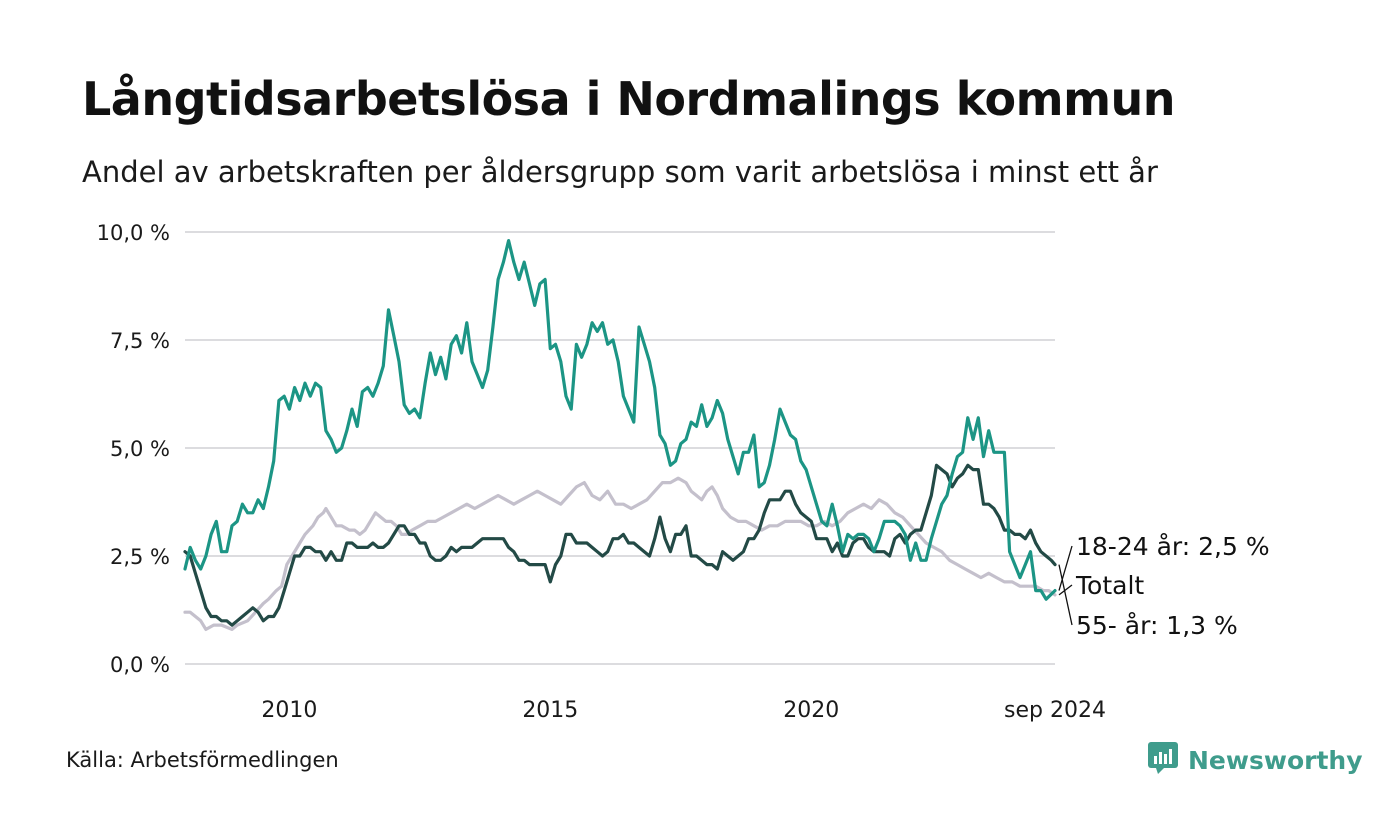 The width and height of the screenshot is (1400, 840). What do you see at coordinates (629, 99) in the screenshot?
I see `chart-title: Långtidsarbetslösa i Nordmalings kommun` at bounding box center [629, 99].